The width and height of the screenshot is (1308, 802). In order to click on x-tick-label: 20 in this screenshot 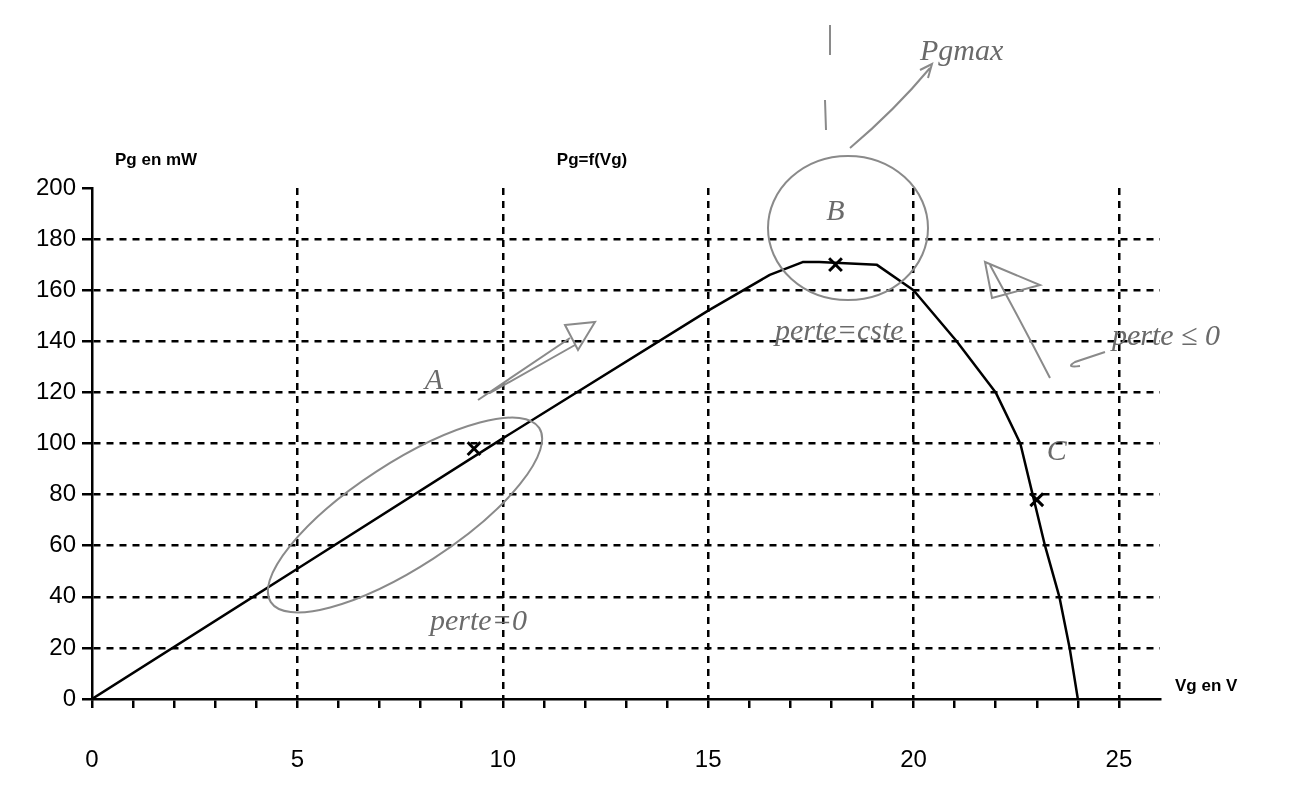, I will do `click(913, 759)`.